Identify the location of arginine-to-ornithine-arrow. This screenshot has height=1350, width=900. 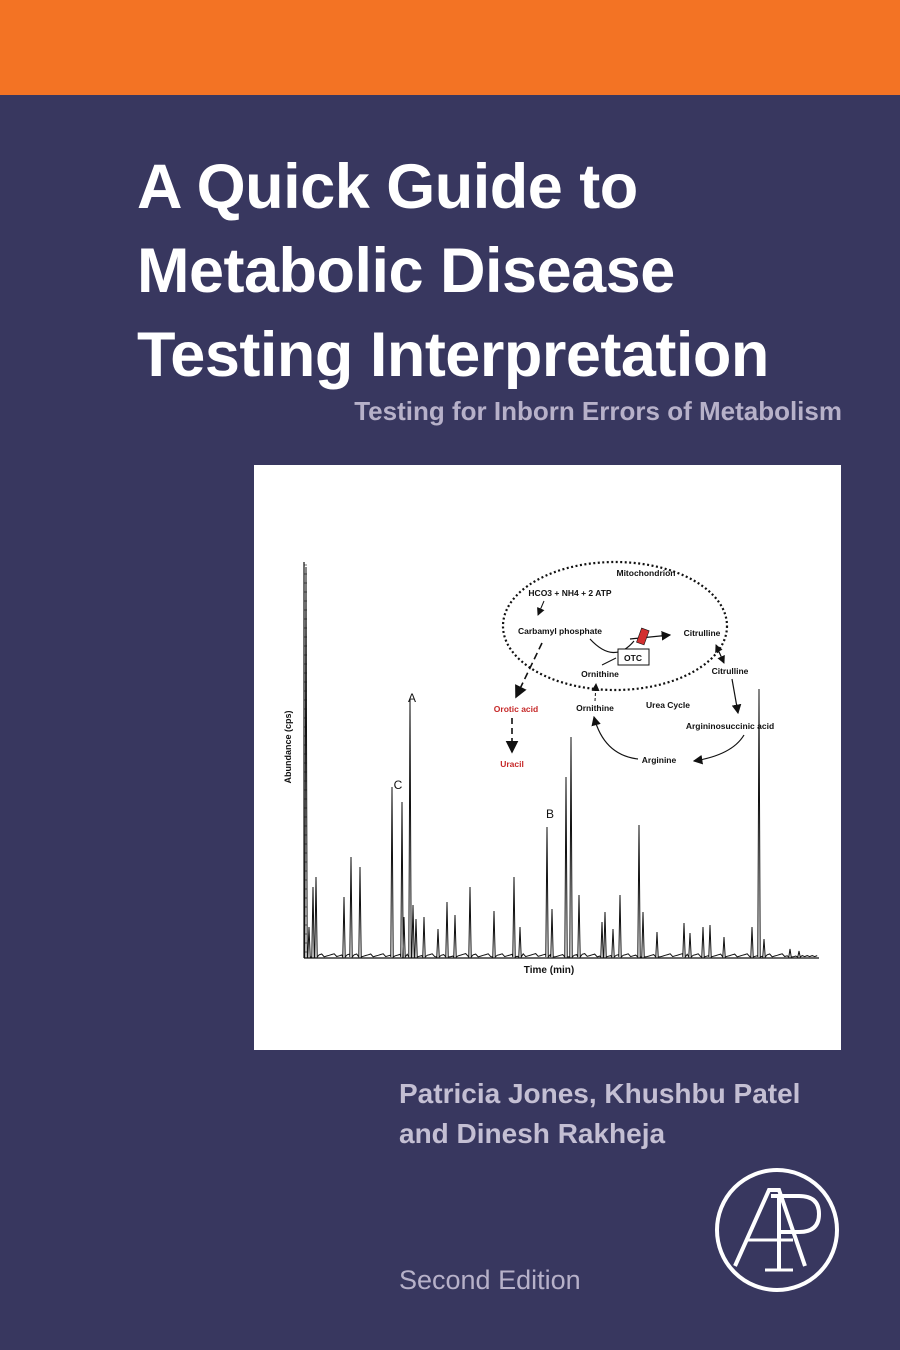
(615, 737).